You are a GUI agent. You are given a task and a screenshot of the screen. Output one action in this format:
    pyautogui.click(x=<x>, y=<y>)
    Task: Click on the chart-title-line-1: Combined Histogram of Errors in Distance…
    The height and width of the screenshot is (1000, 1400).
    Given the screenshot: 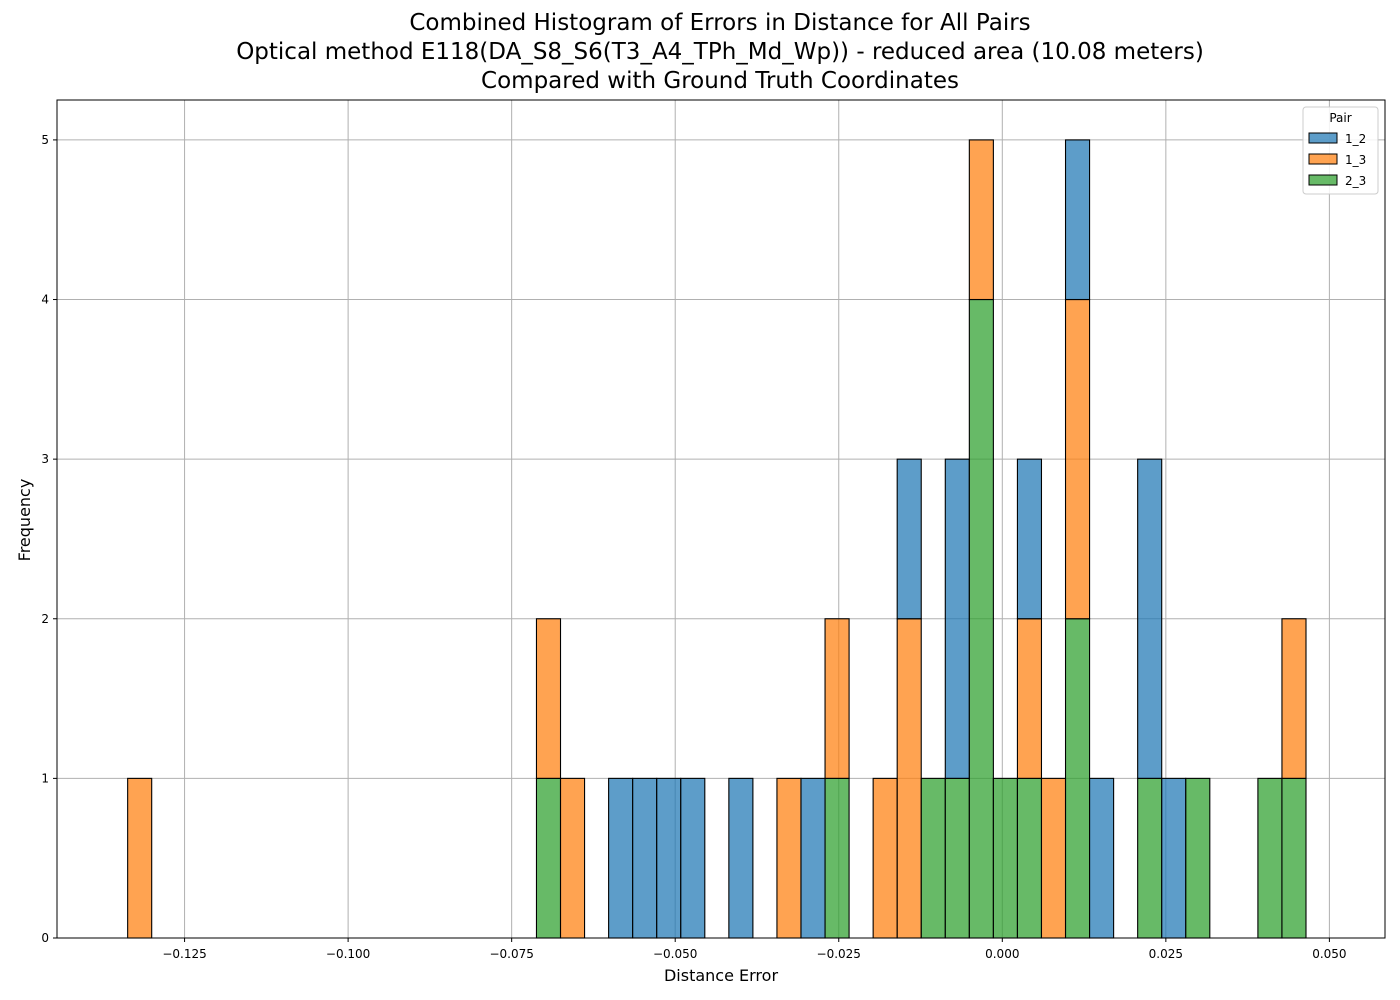 What is the action you would take?
    pyautogui.click(x=720, y=23)
    